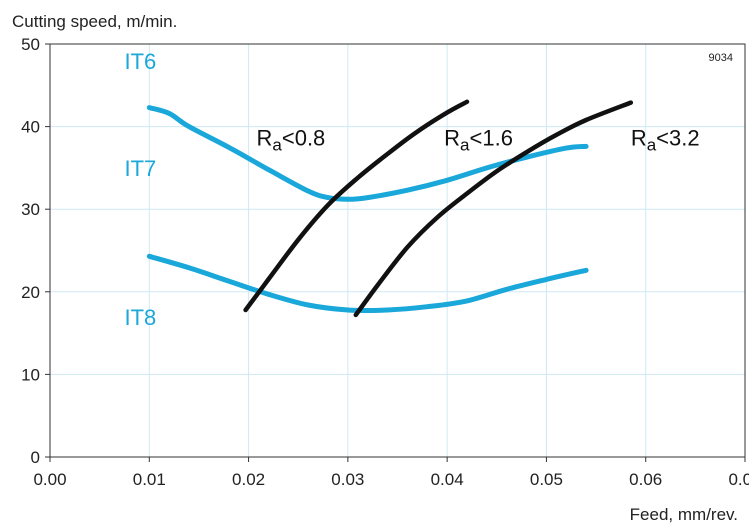 The width and height of the screenshot is (749, 526). What do you see at coordinates (447, 479) in the screenshot?
I see `x-tick-label: 0.04` at bounding box center [447, 479].